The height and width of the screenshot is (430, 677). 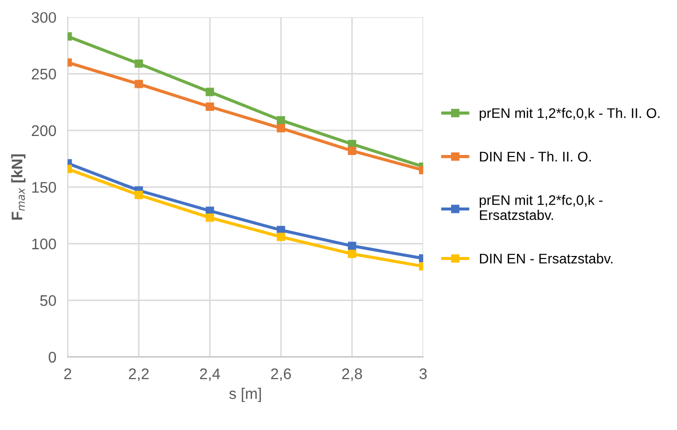 What do you see at coordinates (68, 374) in the screenshot?
I see `x-tick-label: 2` at bounding box center [68, 374].